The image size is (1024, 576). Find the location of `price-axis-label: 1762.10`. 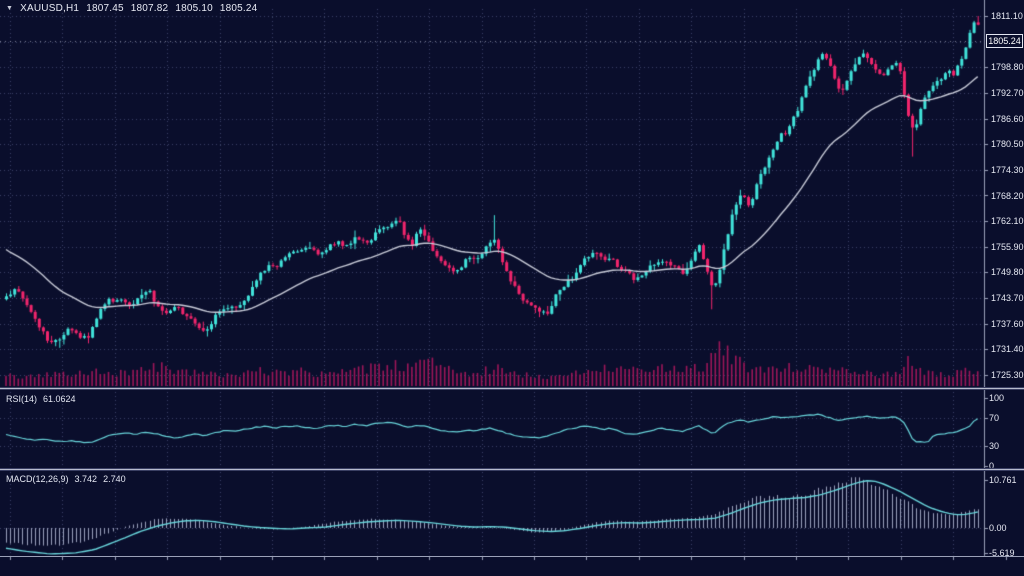

price-axis-label: 1762.10 is located at coordinates (1007, 221).